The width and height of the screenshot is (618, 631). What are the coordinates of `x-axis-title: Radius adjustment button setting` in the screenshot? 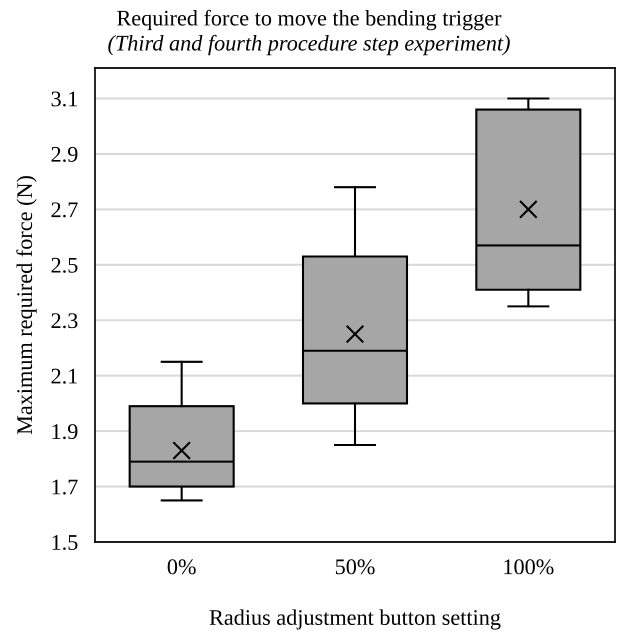 It's located at (355, 619).